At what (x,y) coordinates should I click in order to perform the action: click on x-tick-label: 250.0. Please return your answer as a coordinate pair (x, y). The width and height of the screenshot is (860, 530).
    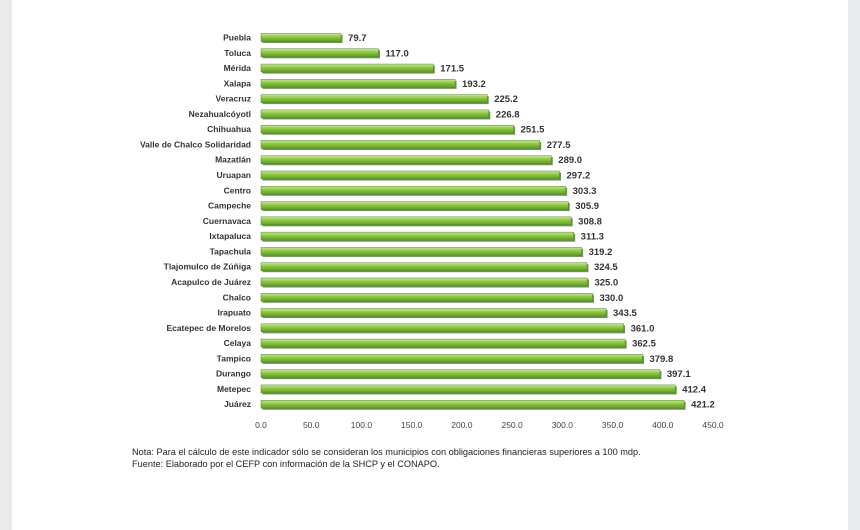
    Looking at the image, I should click on (512, 425).